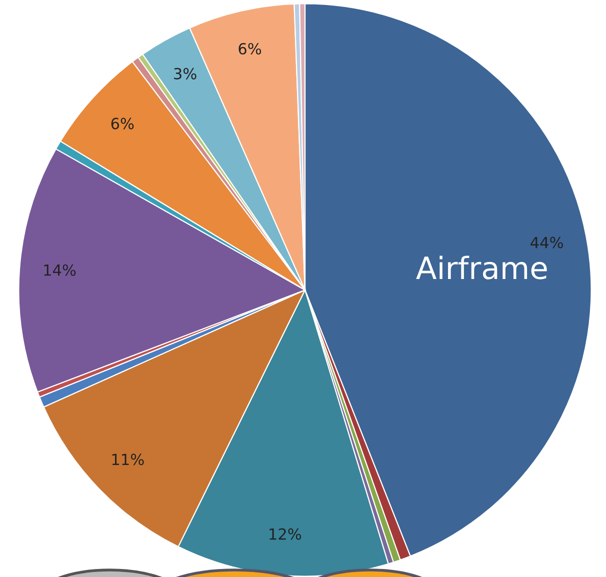 The width and height of the screenshot is (606, 577). I want to click on data-label: 12%, so click(286, 534).